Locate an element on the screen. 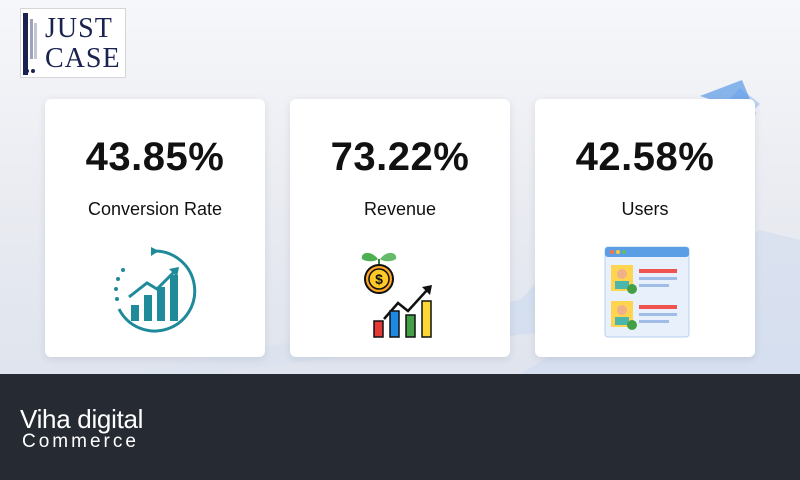  metric-label: Users is located at coordinates (645, 209).